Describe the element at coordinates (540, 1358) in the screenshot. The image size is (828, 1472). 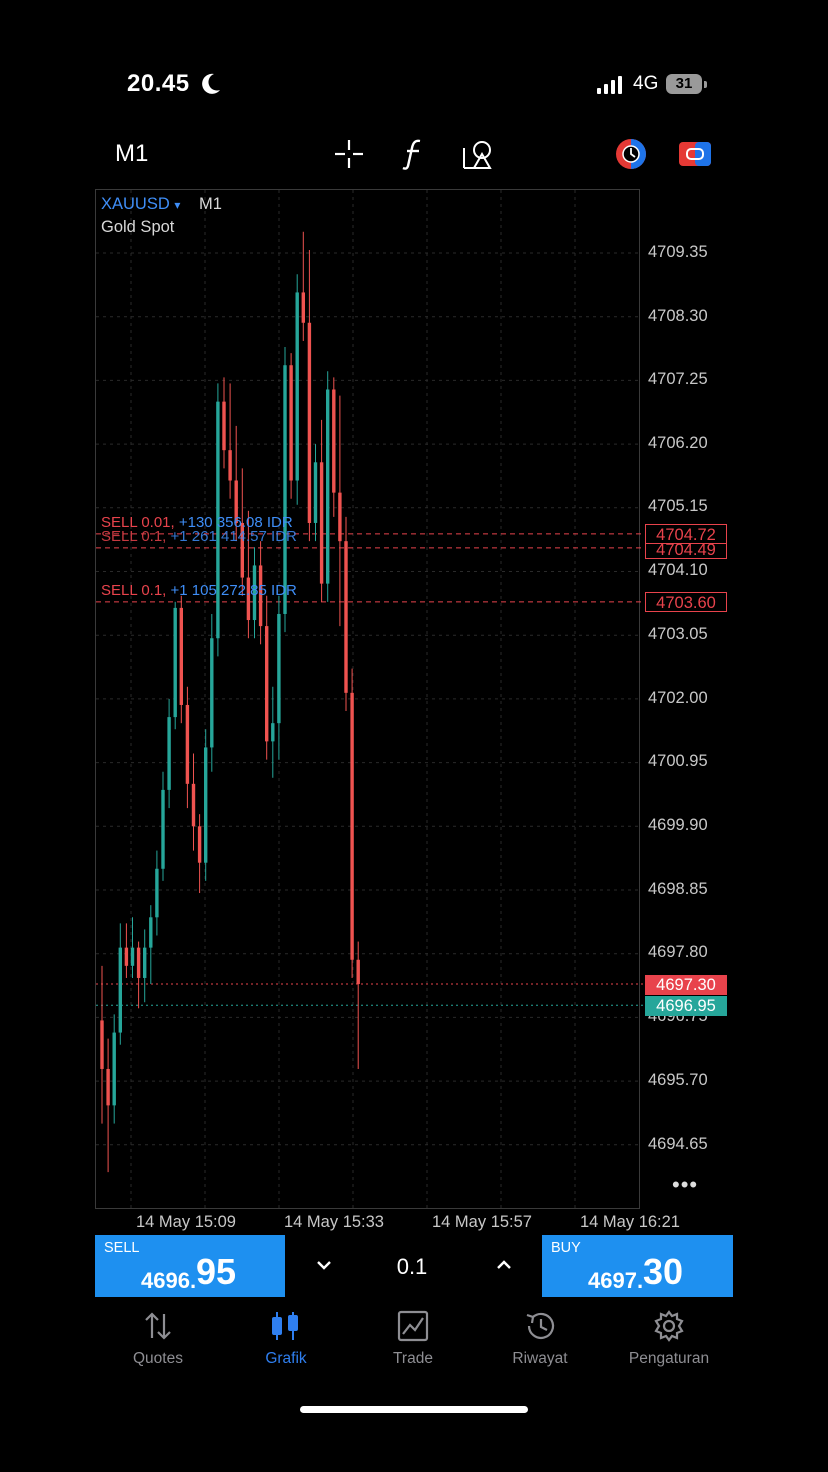
I see `nav-label: Riwayat` at that location.